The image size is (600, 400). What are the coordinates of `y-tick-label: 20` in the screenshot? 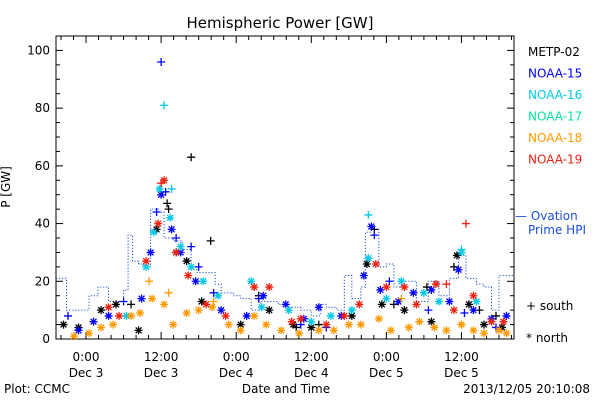 It's located at (42, 281).